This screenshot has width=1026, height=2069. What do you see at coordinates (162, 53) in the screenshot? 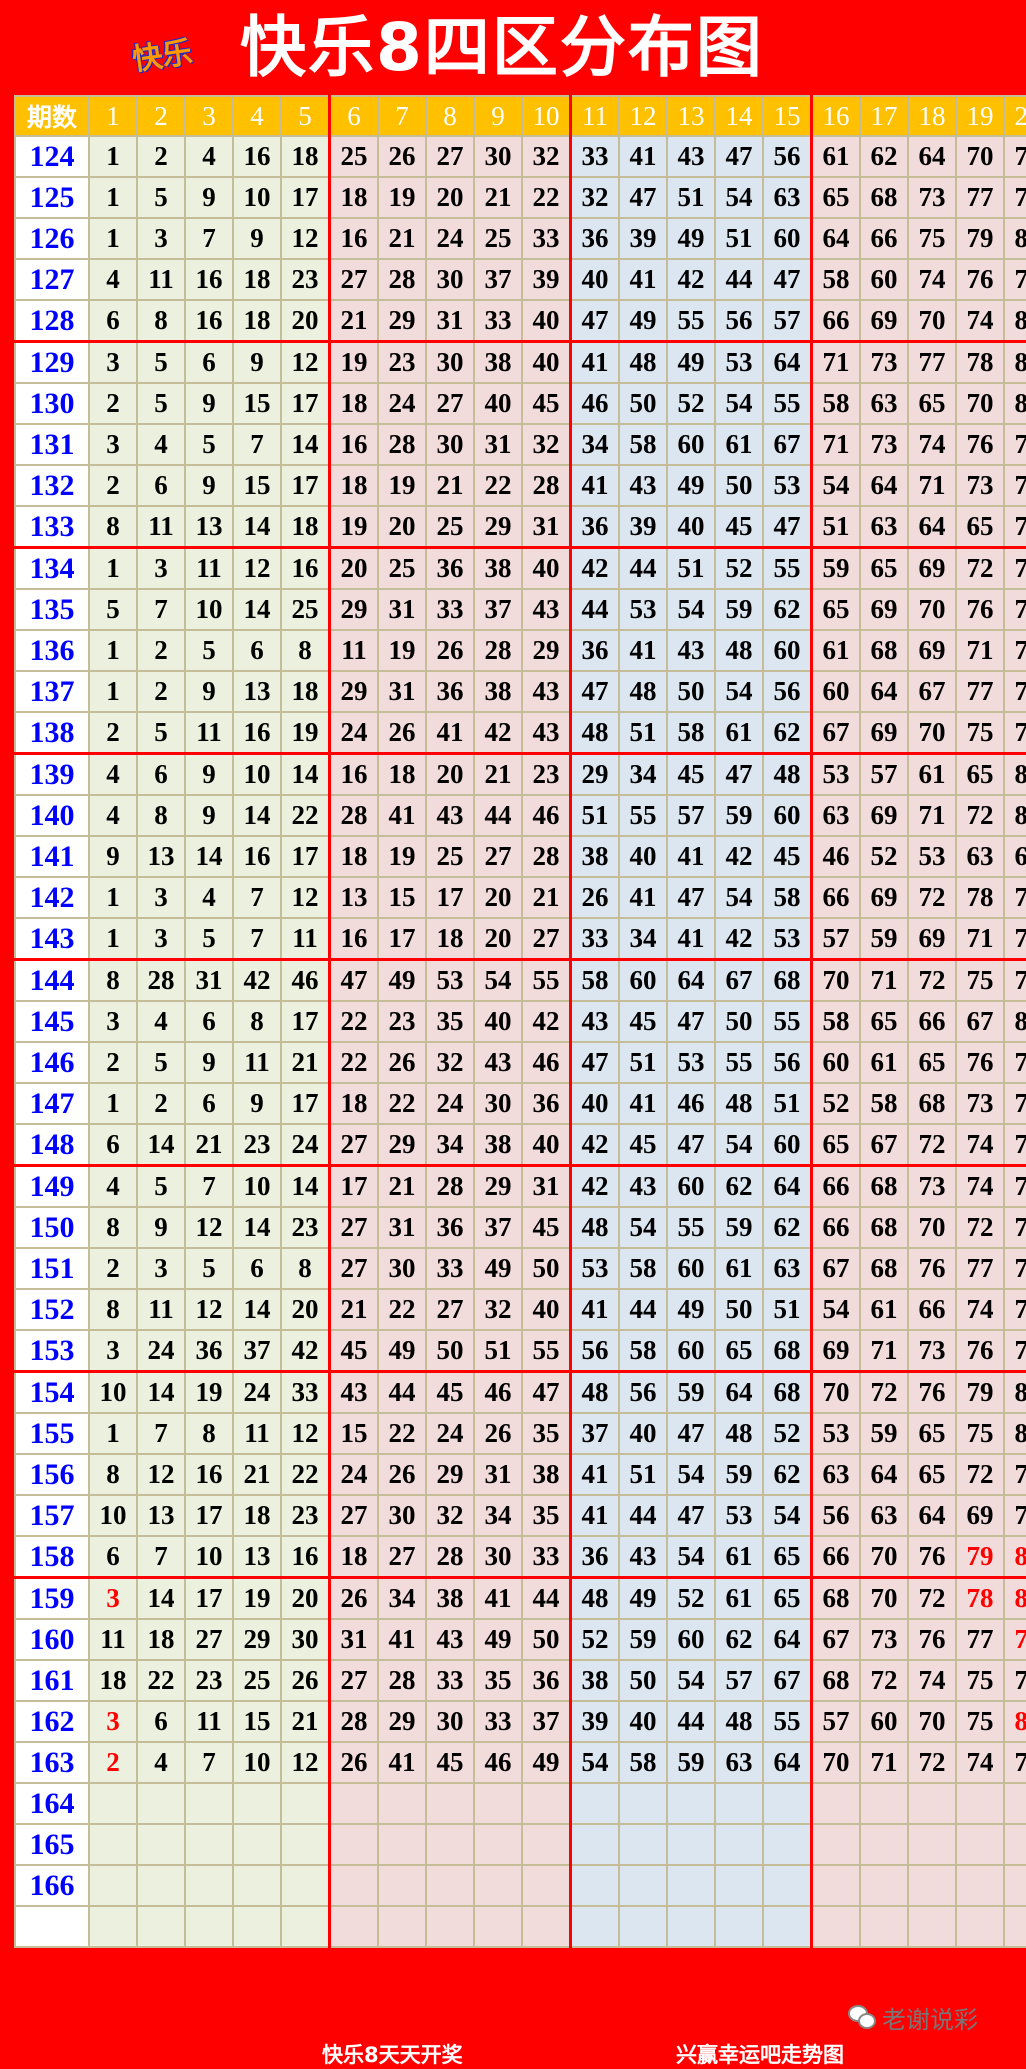
I see `logo: 快乐` at bounding box center [162, 53].